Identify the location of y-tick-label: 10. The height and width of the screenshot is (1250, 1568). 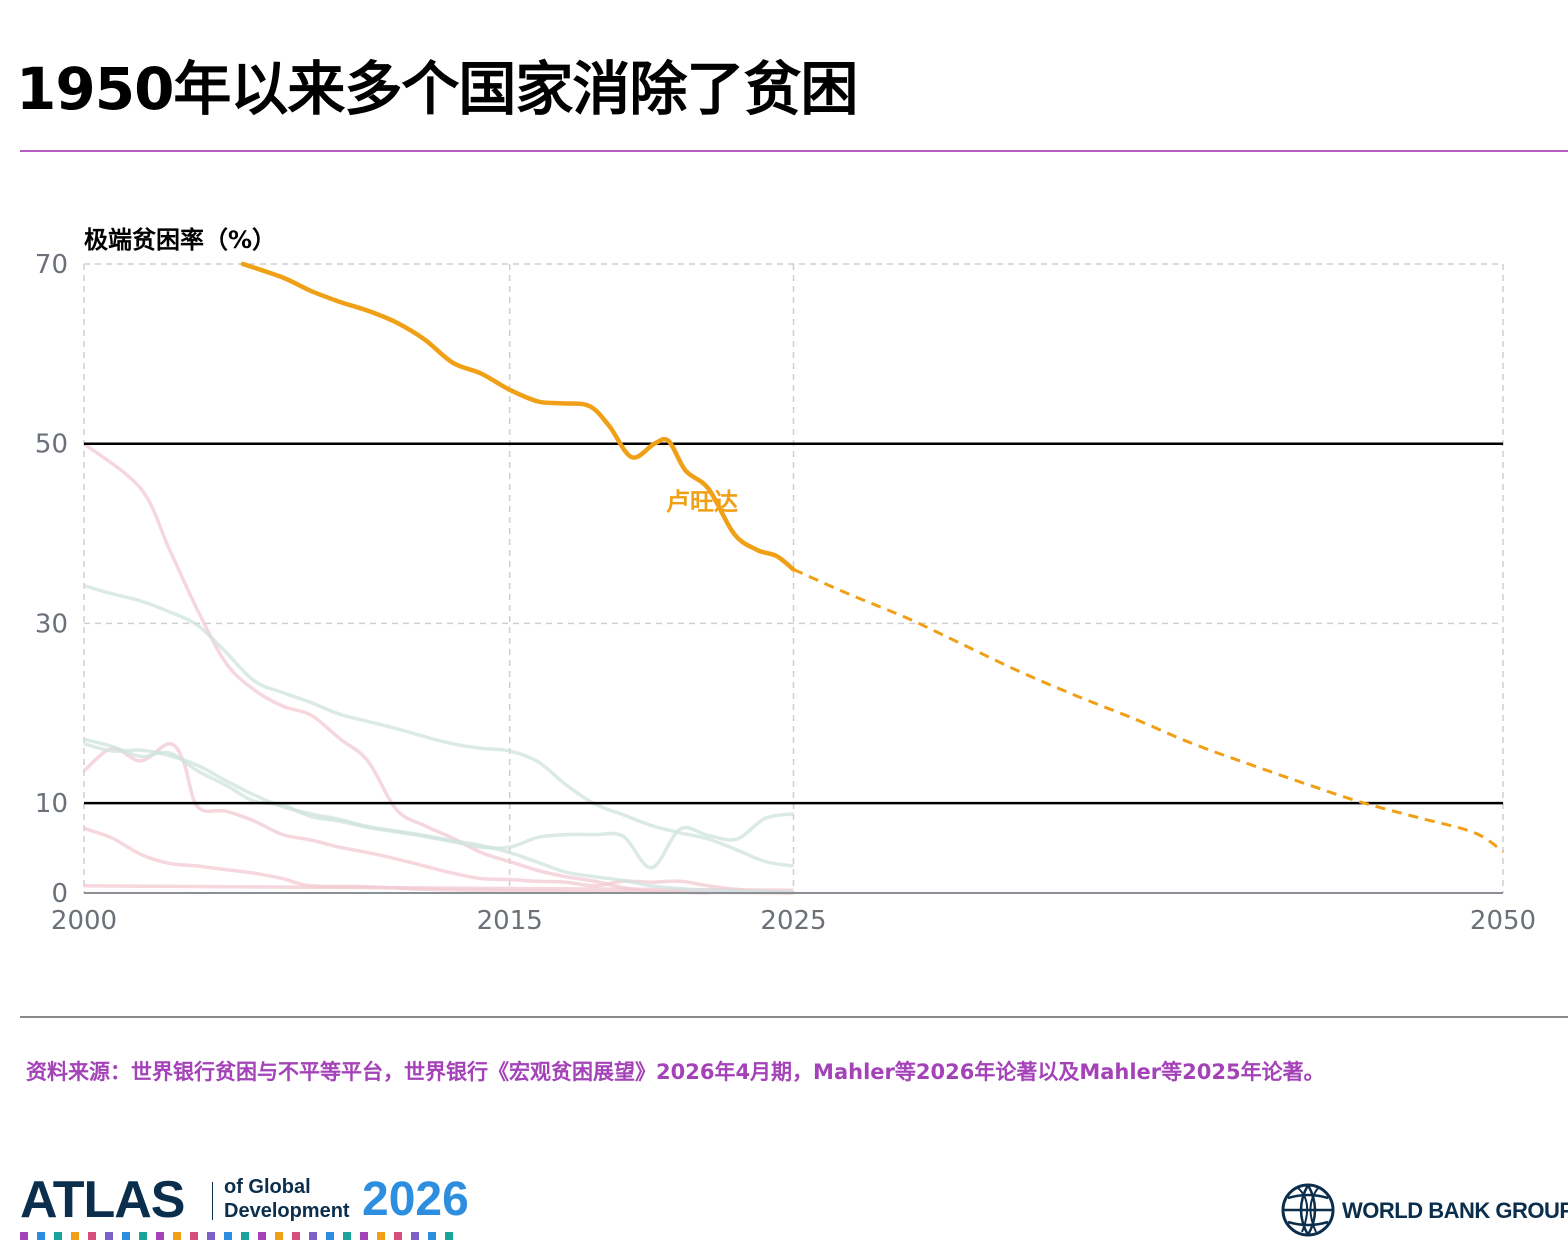
(51, 804).